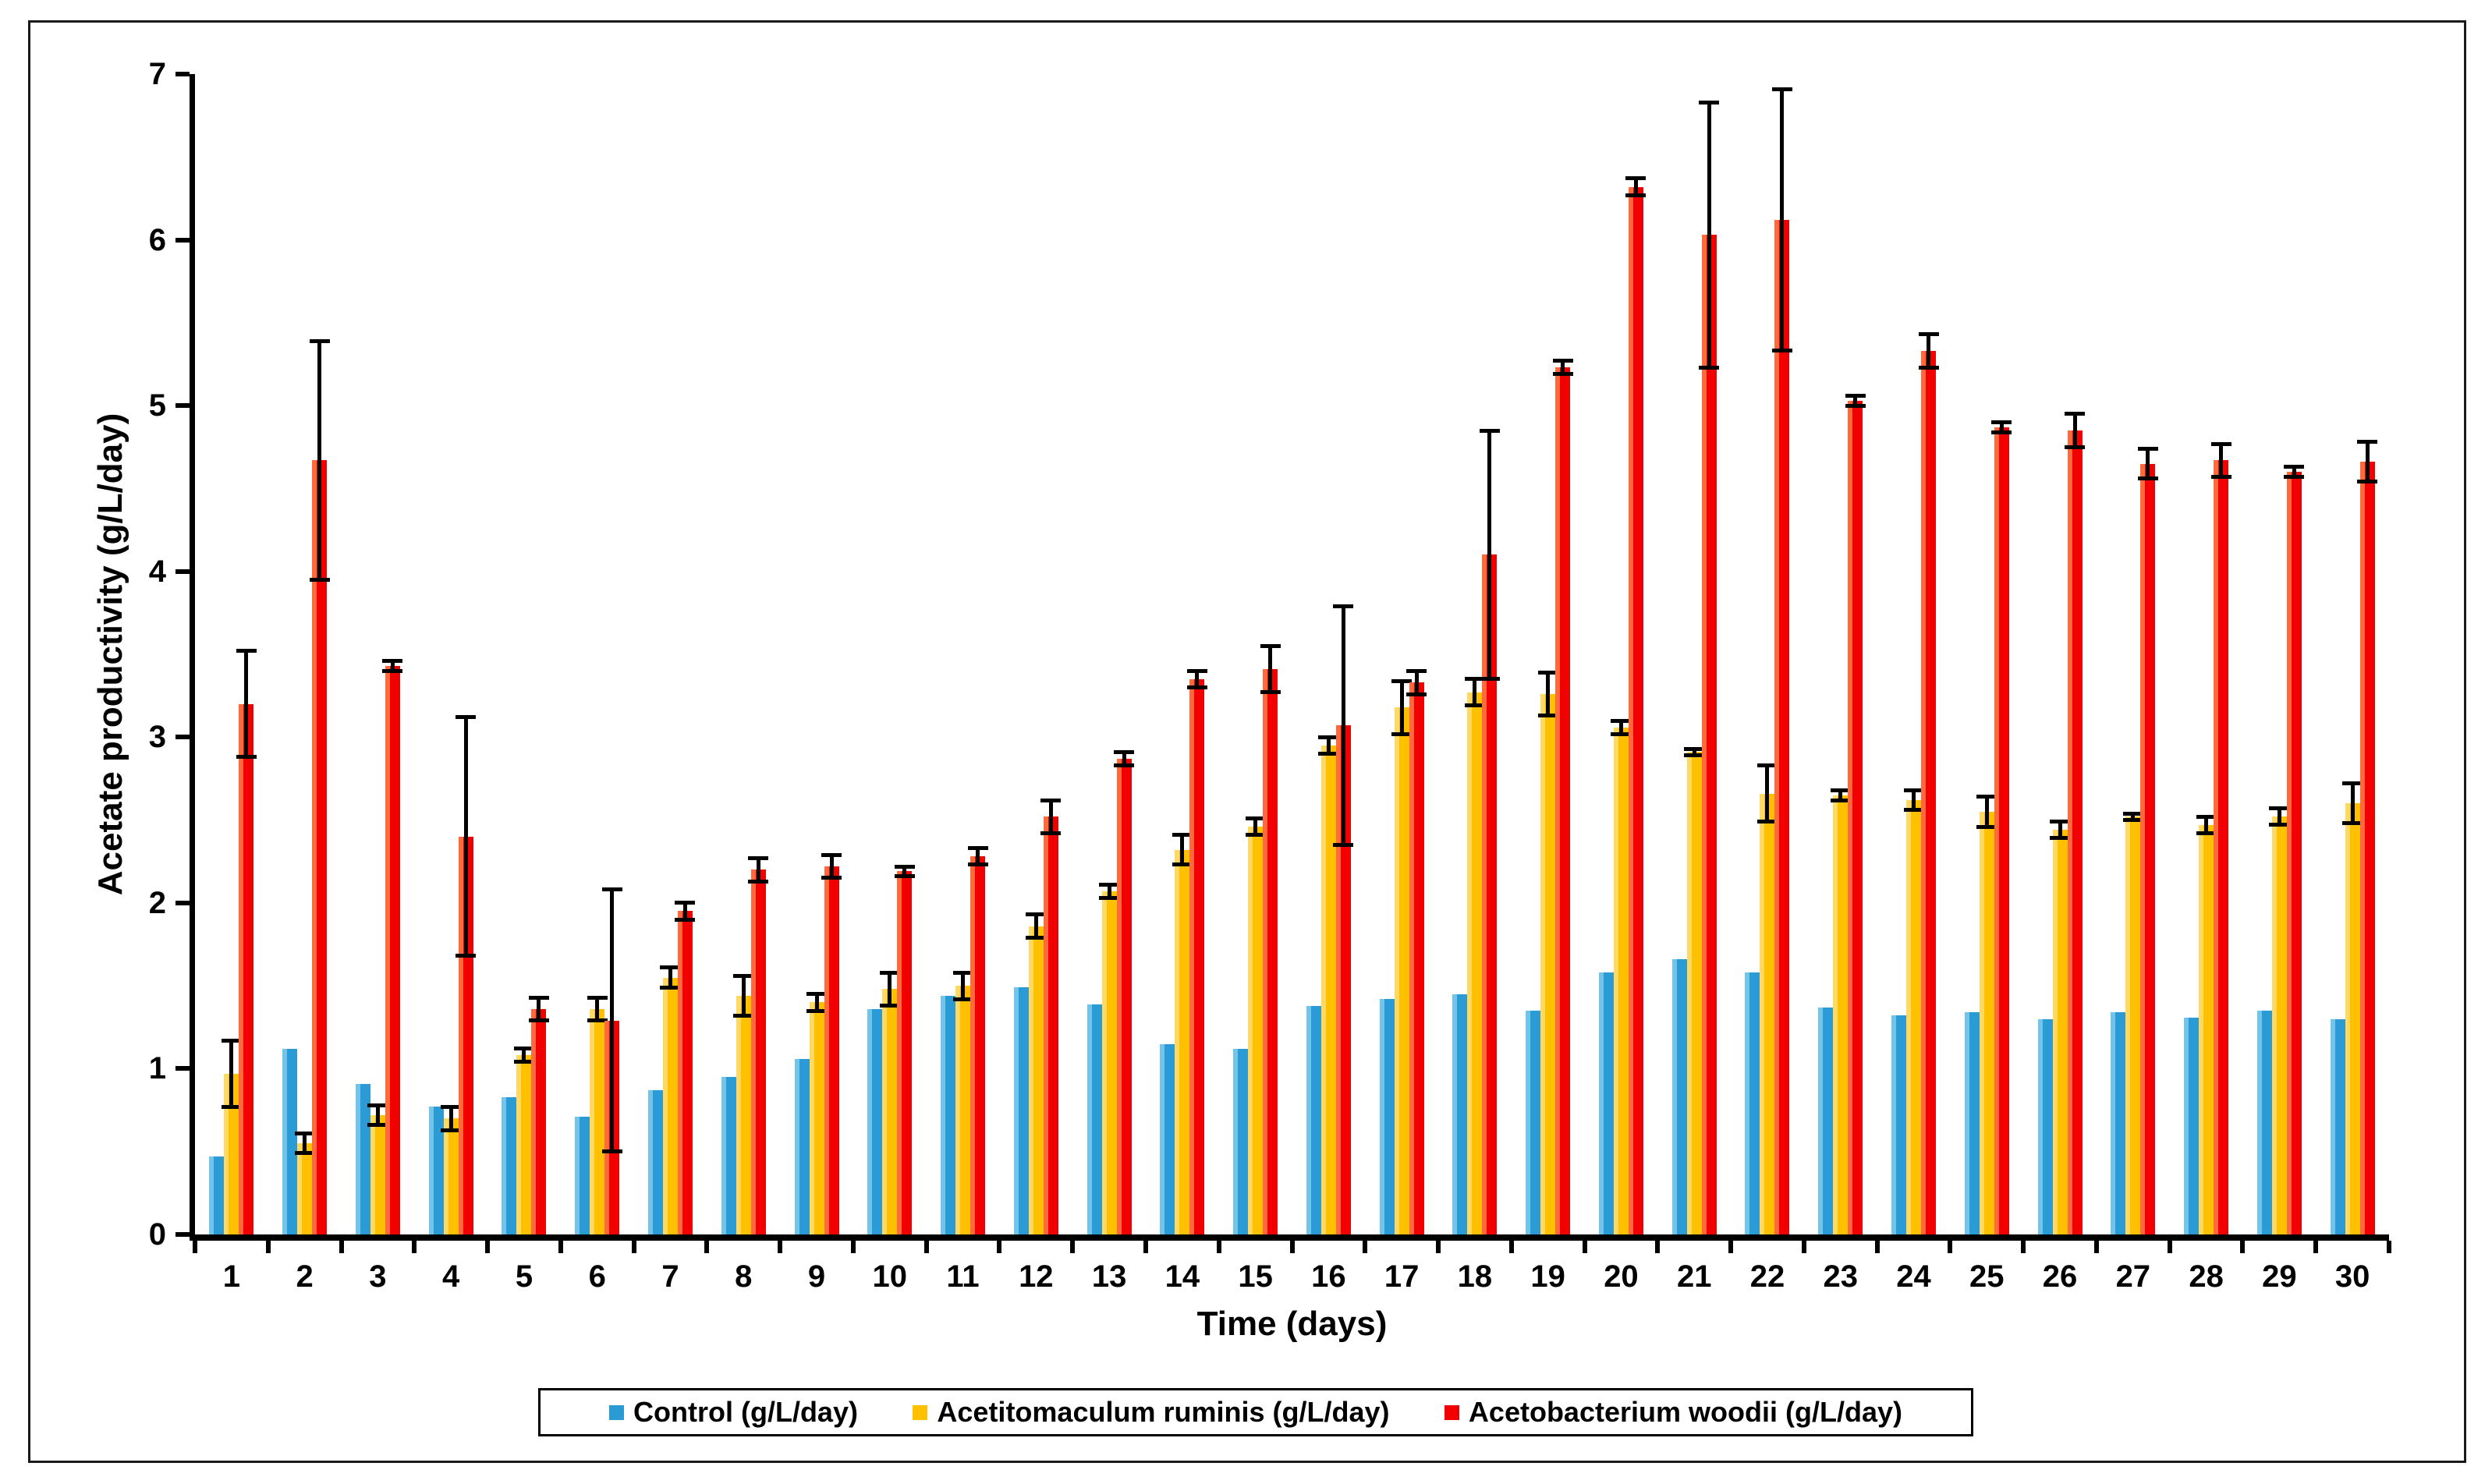 This screenshot has width=2492, height=1484. I want to click on bar-control-day10, so click(875, 1121).